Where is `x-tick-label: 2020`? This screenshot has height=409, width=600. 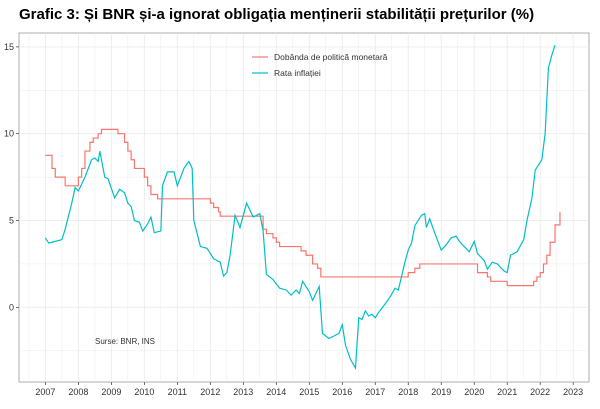
x-tick-label: 2020 is located at coordinates (474, 392).